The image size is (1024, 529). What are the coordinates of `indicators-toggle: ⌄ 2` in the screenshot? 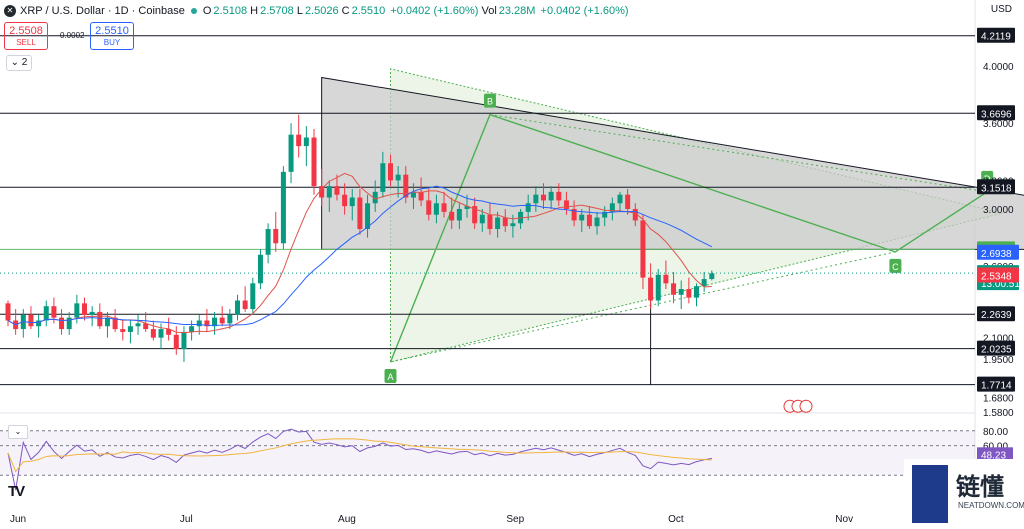 It's located at (19, 63).